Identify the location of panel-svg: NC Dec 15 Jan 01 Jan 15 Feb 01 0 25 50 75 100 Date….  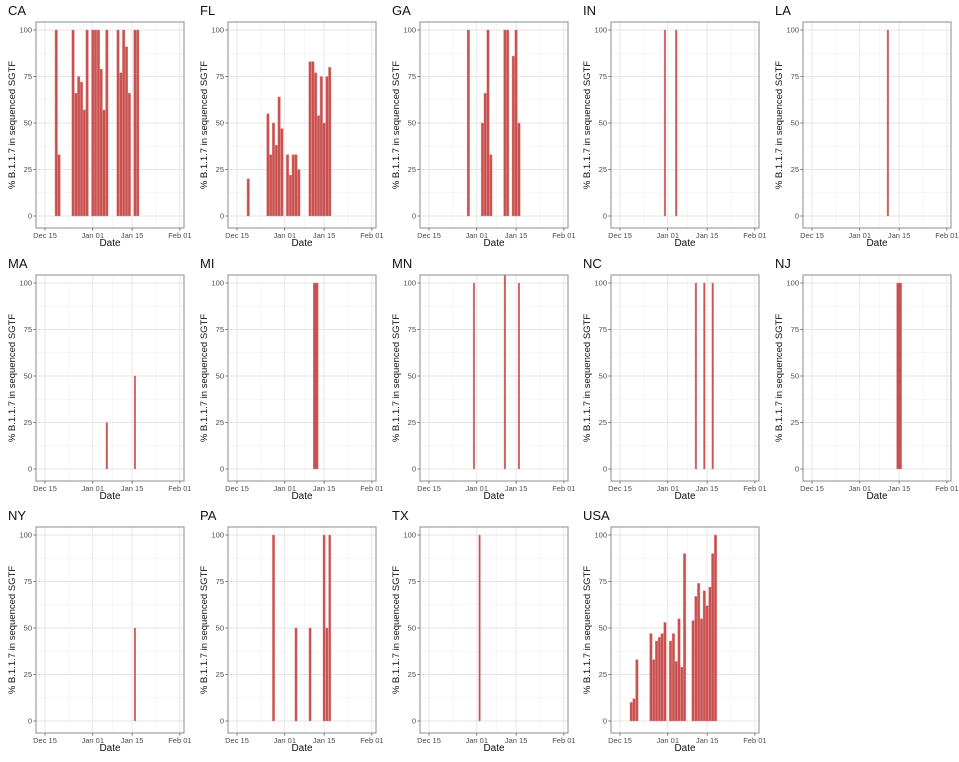
(674, 379).